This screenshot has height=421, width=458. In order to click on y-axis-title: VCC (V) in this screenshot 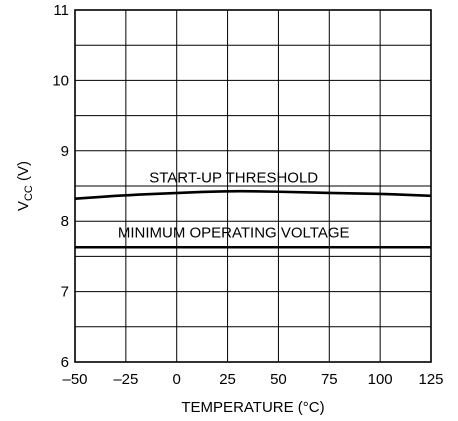, I will do `click(25, 186)`.